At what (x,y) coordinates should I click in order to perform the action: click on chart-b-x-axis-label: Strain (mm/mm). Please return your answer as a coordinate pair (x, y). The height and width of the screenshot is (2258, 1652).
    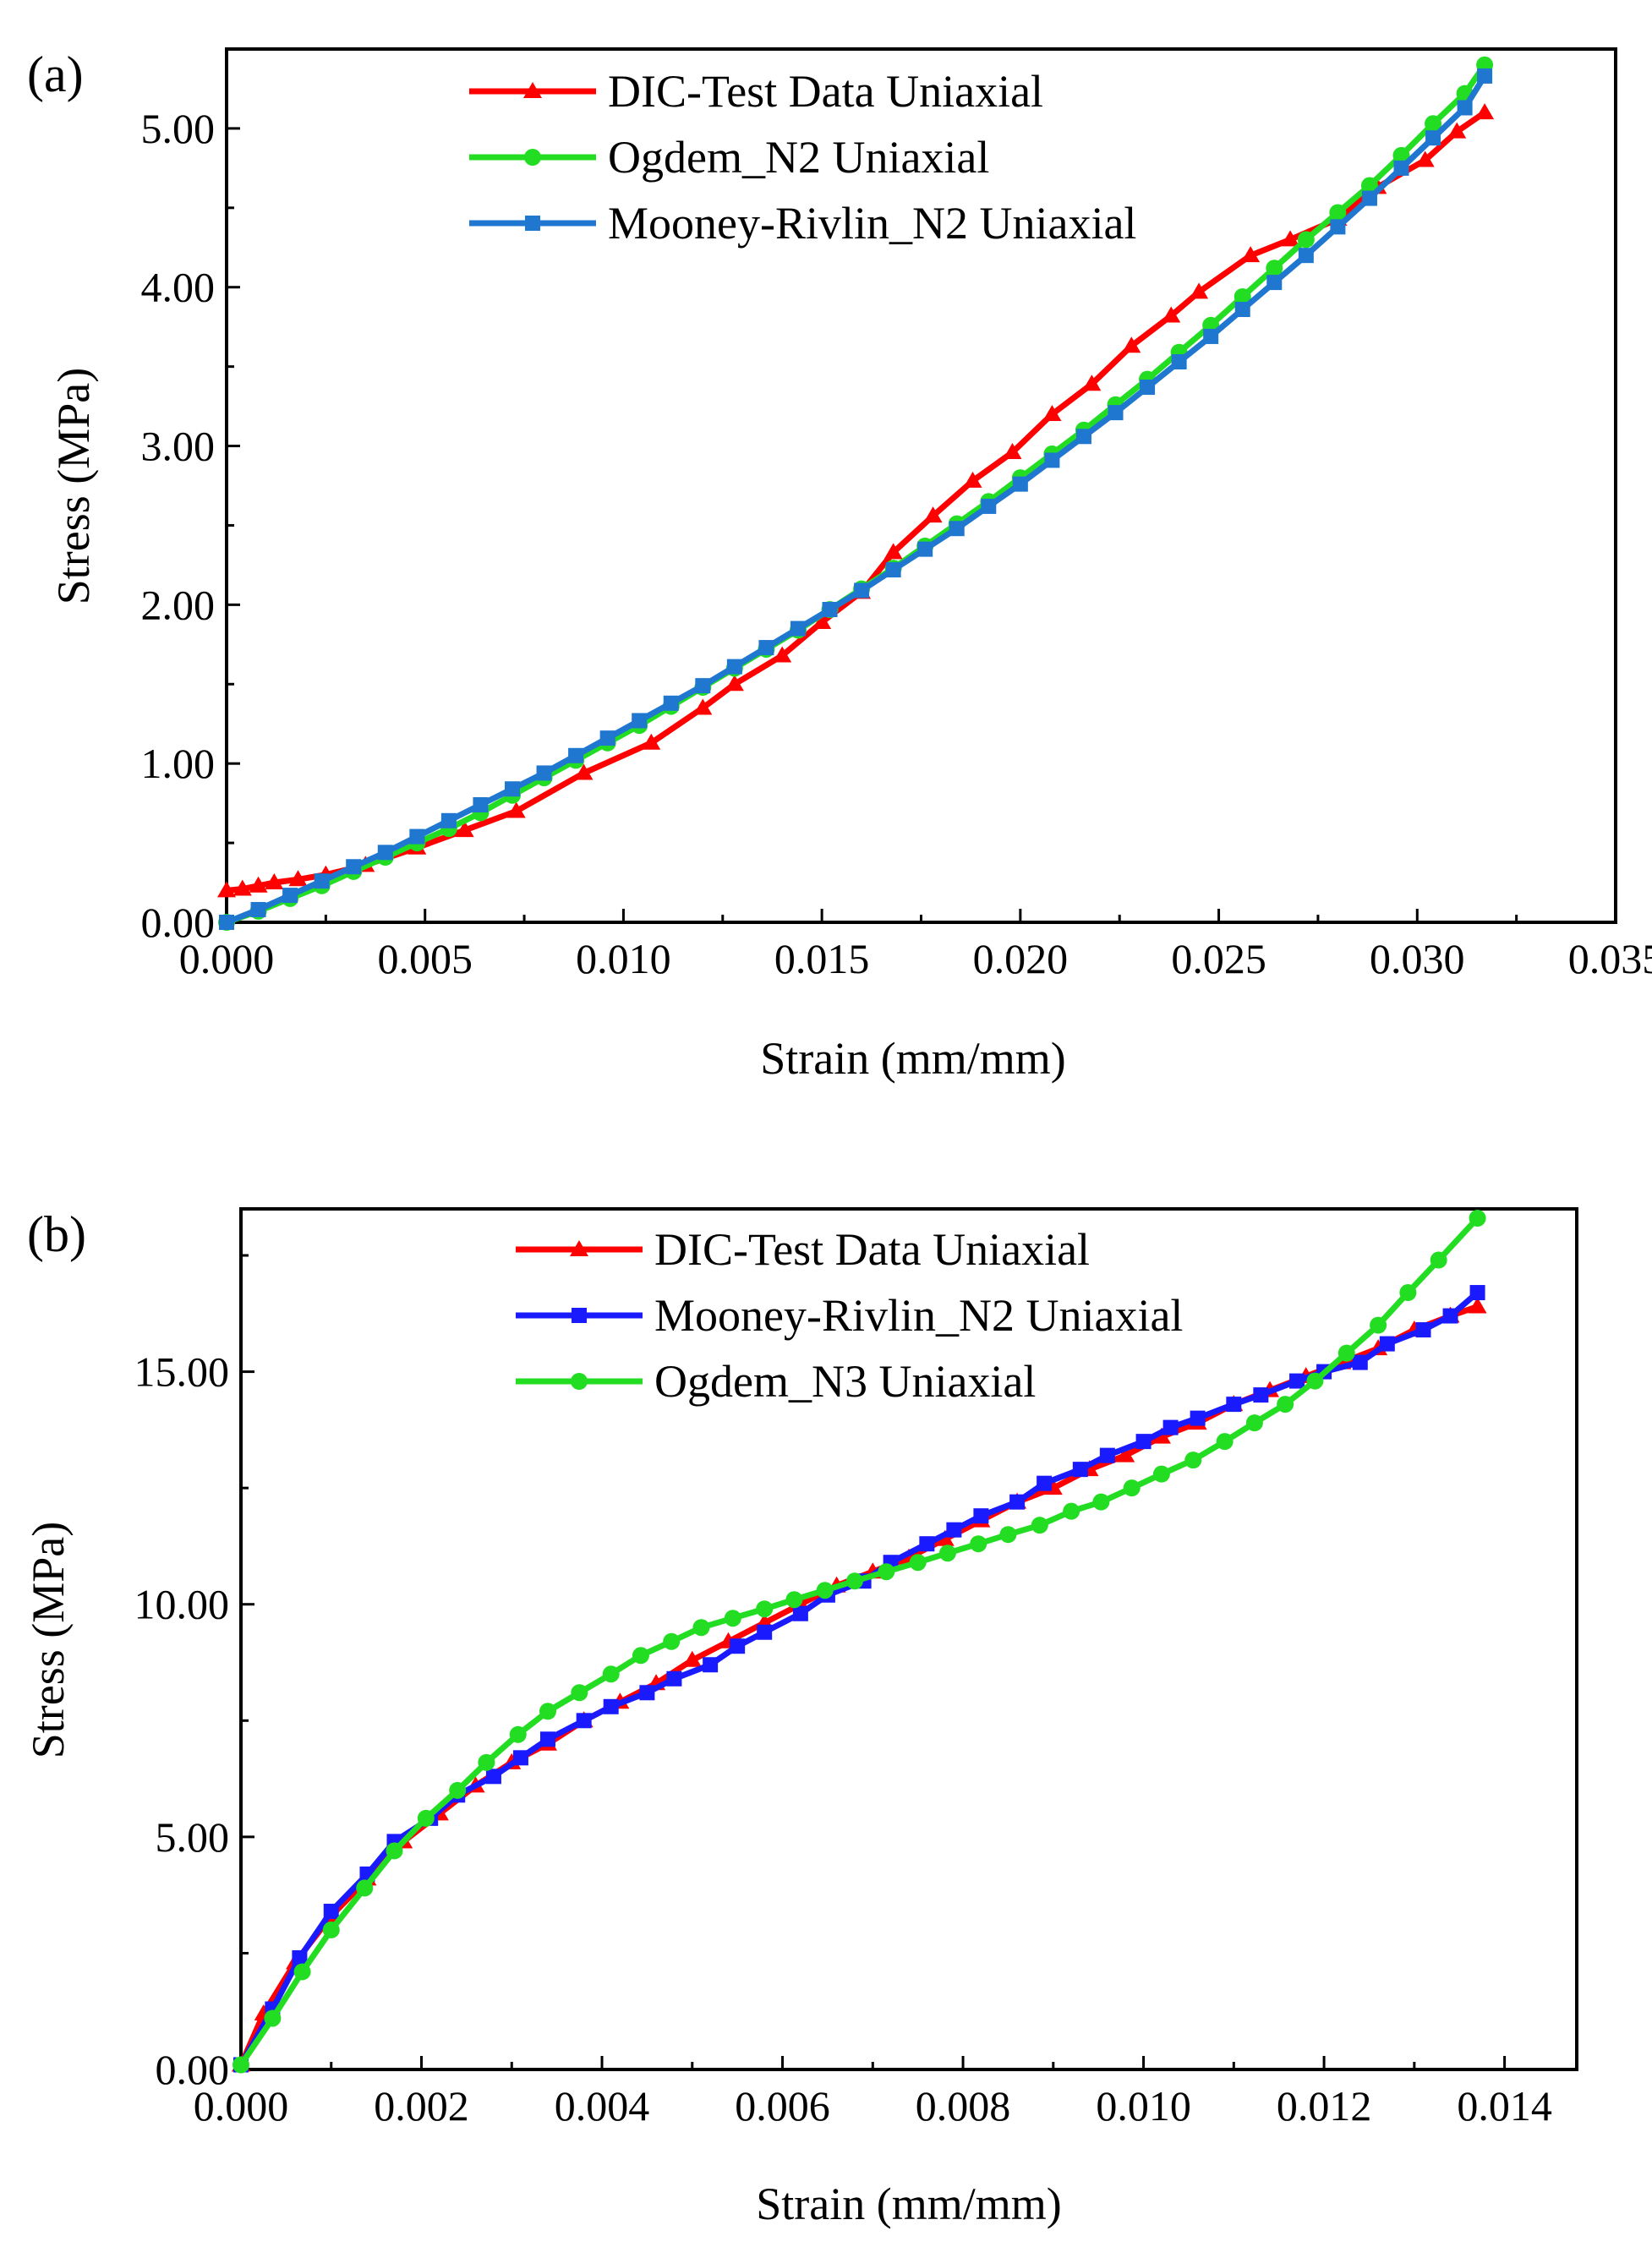
    Looking at the image, I should click on (908, 2204).